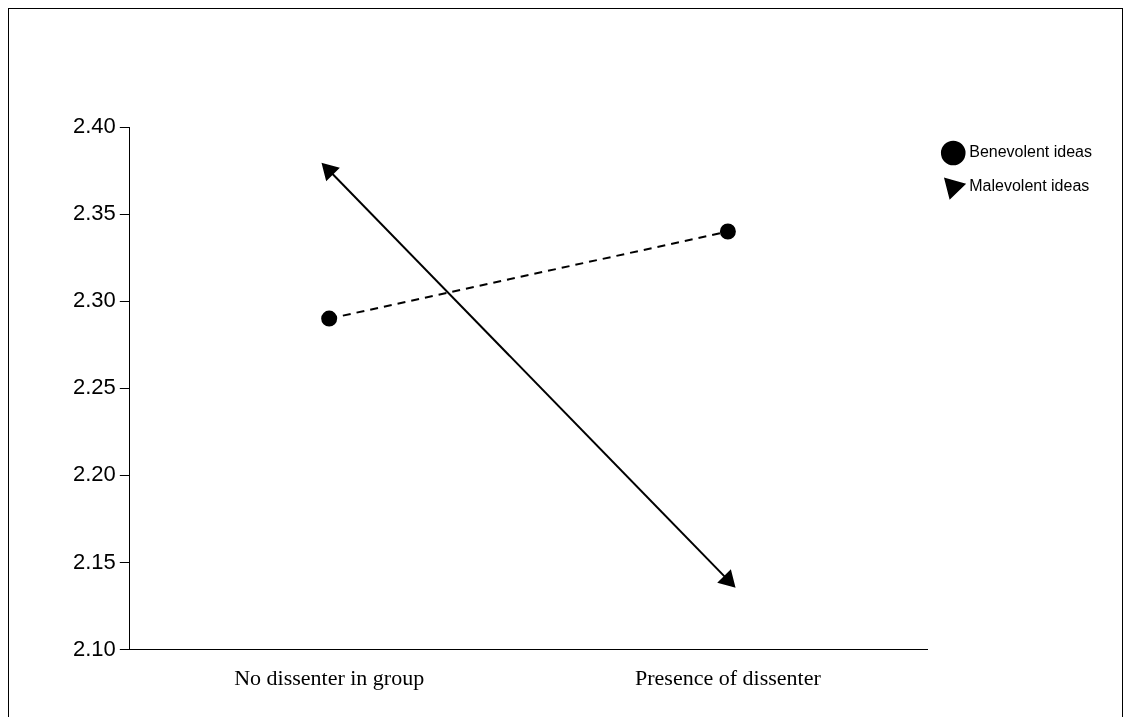 The width and height of the screenshot is (1133, 717). I want to click on legend-label: Benevolent ideas, so click(1031, 152).